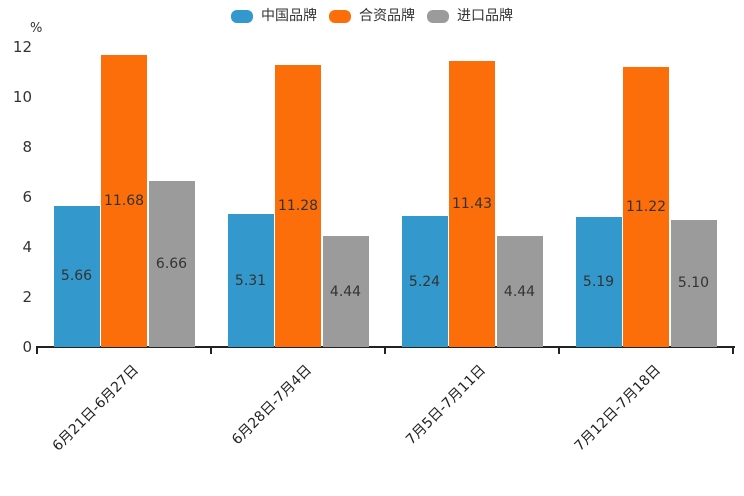  I want to click on y-axis-unit-label: %, so click(36, 28).